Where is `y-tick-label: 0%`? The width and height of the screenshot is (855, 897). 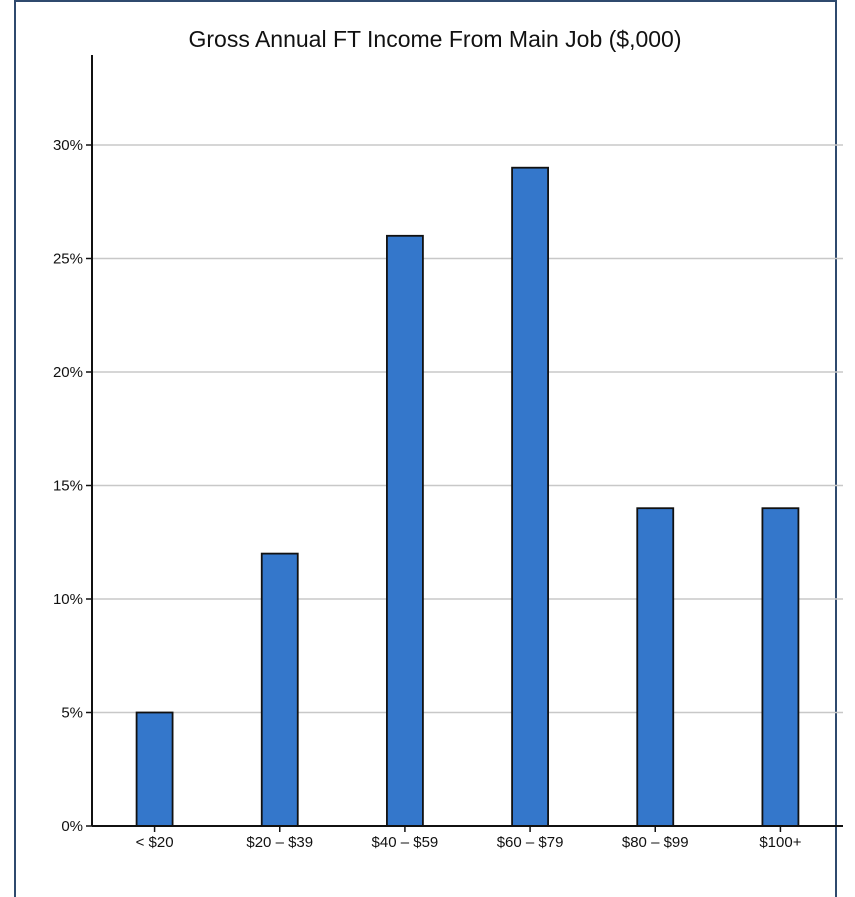
y-tick-label: 0% is located at coordinates (72, 826).